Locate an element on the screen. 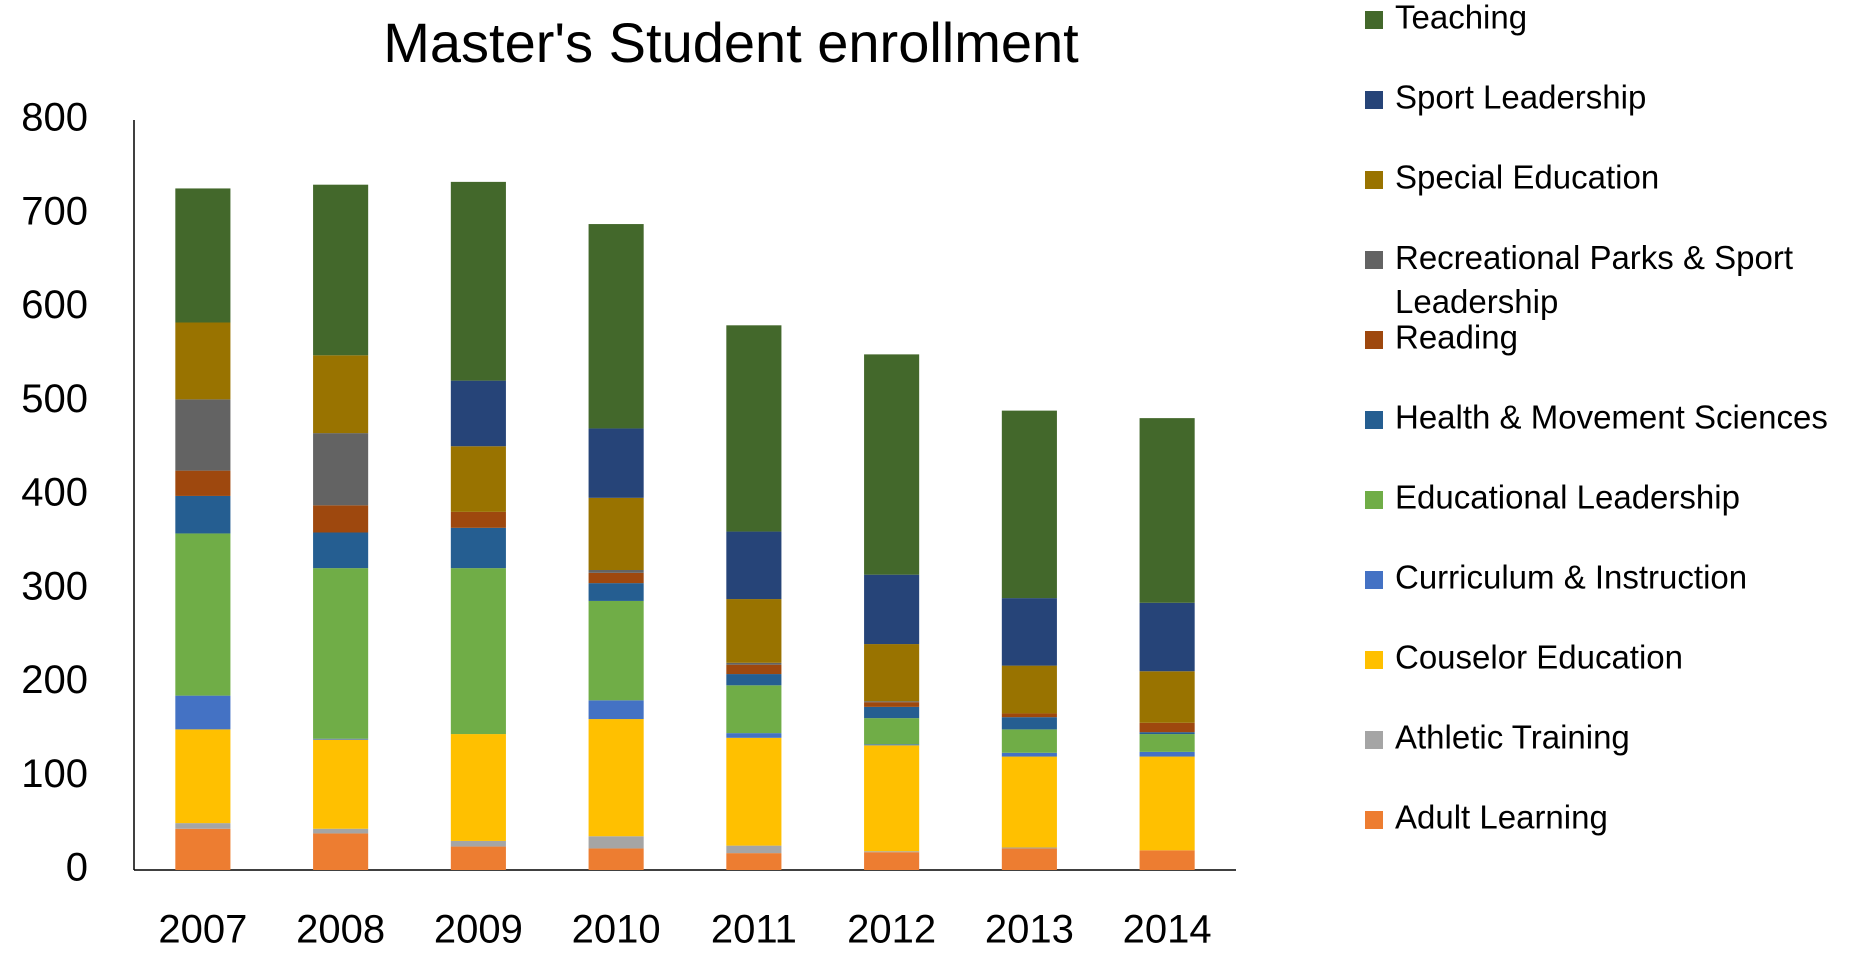  legend-label: Sport Leadership is located at coordinates (1520, 97).